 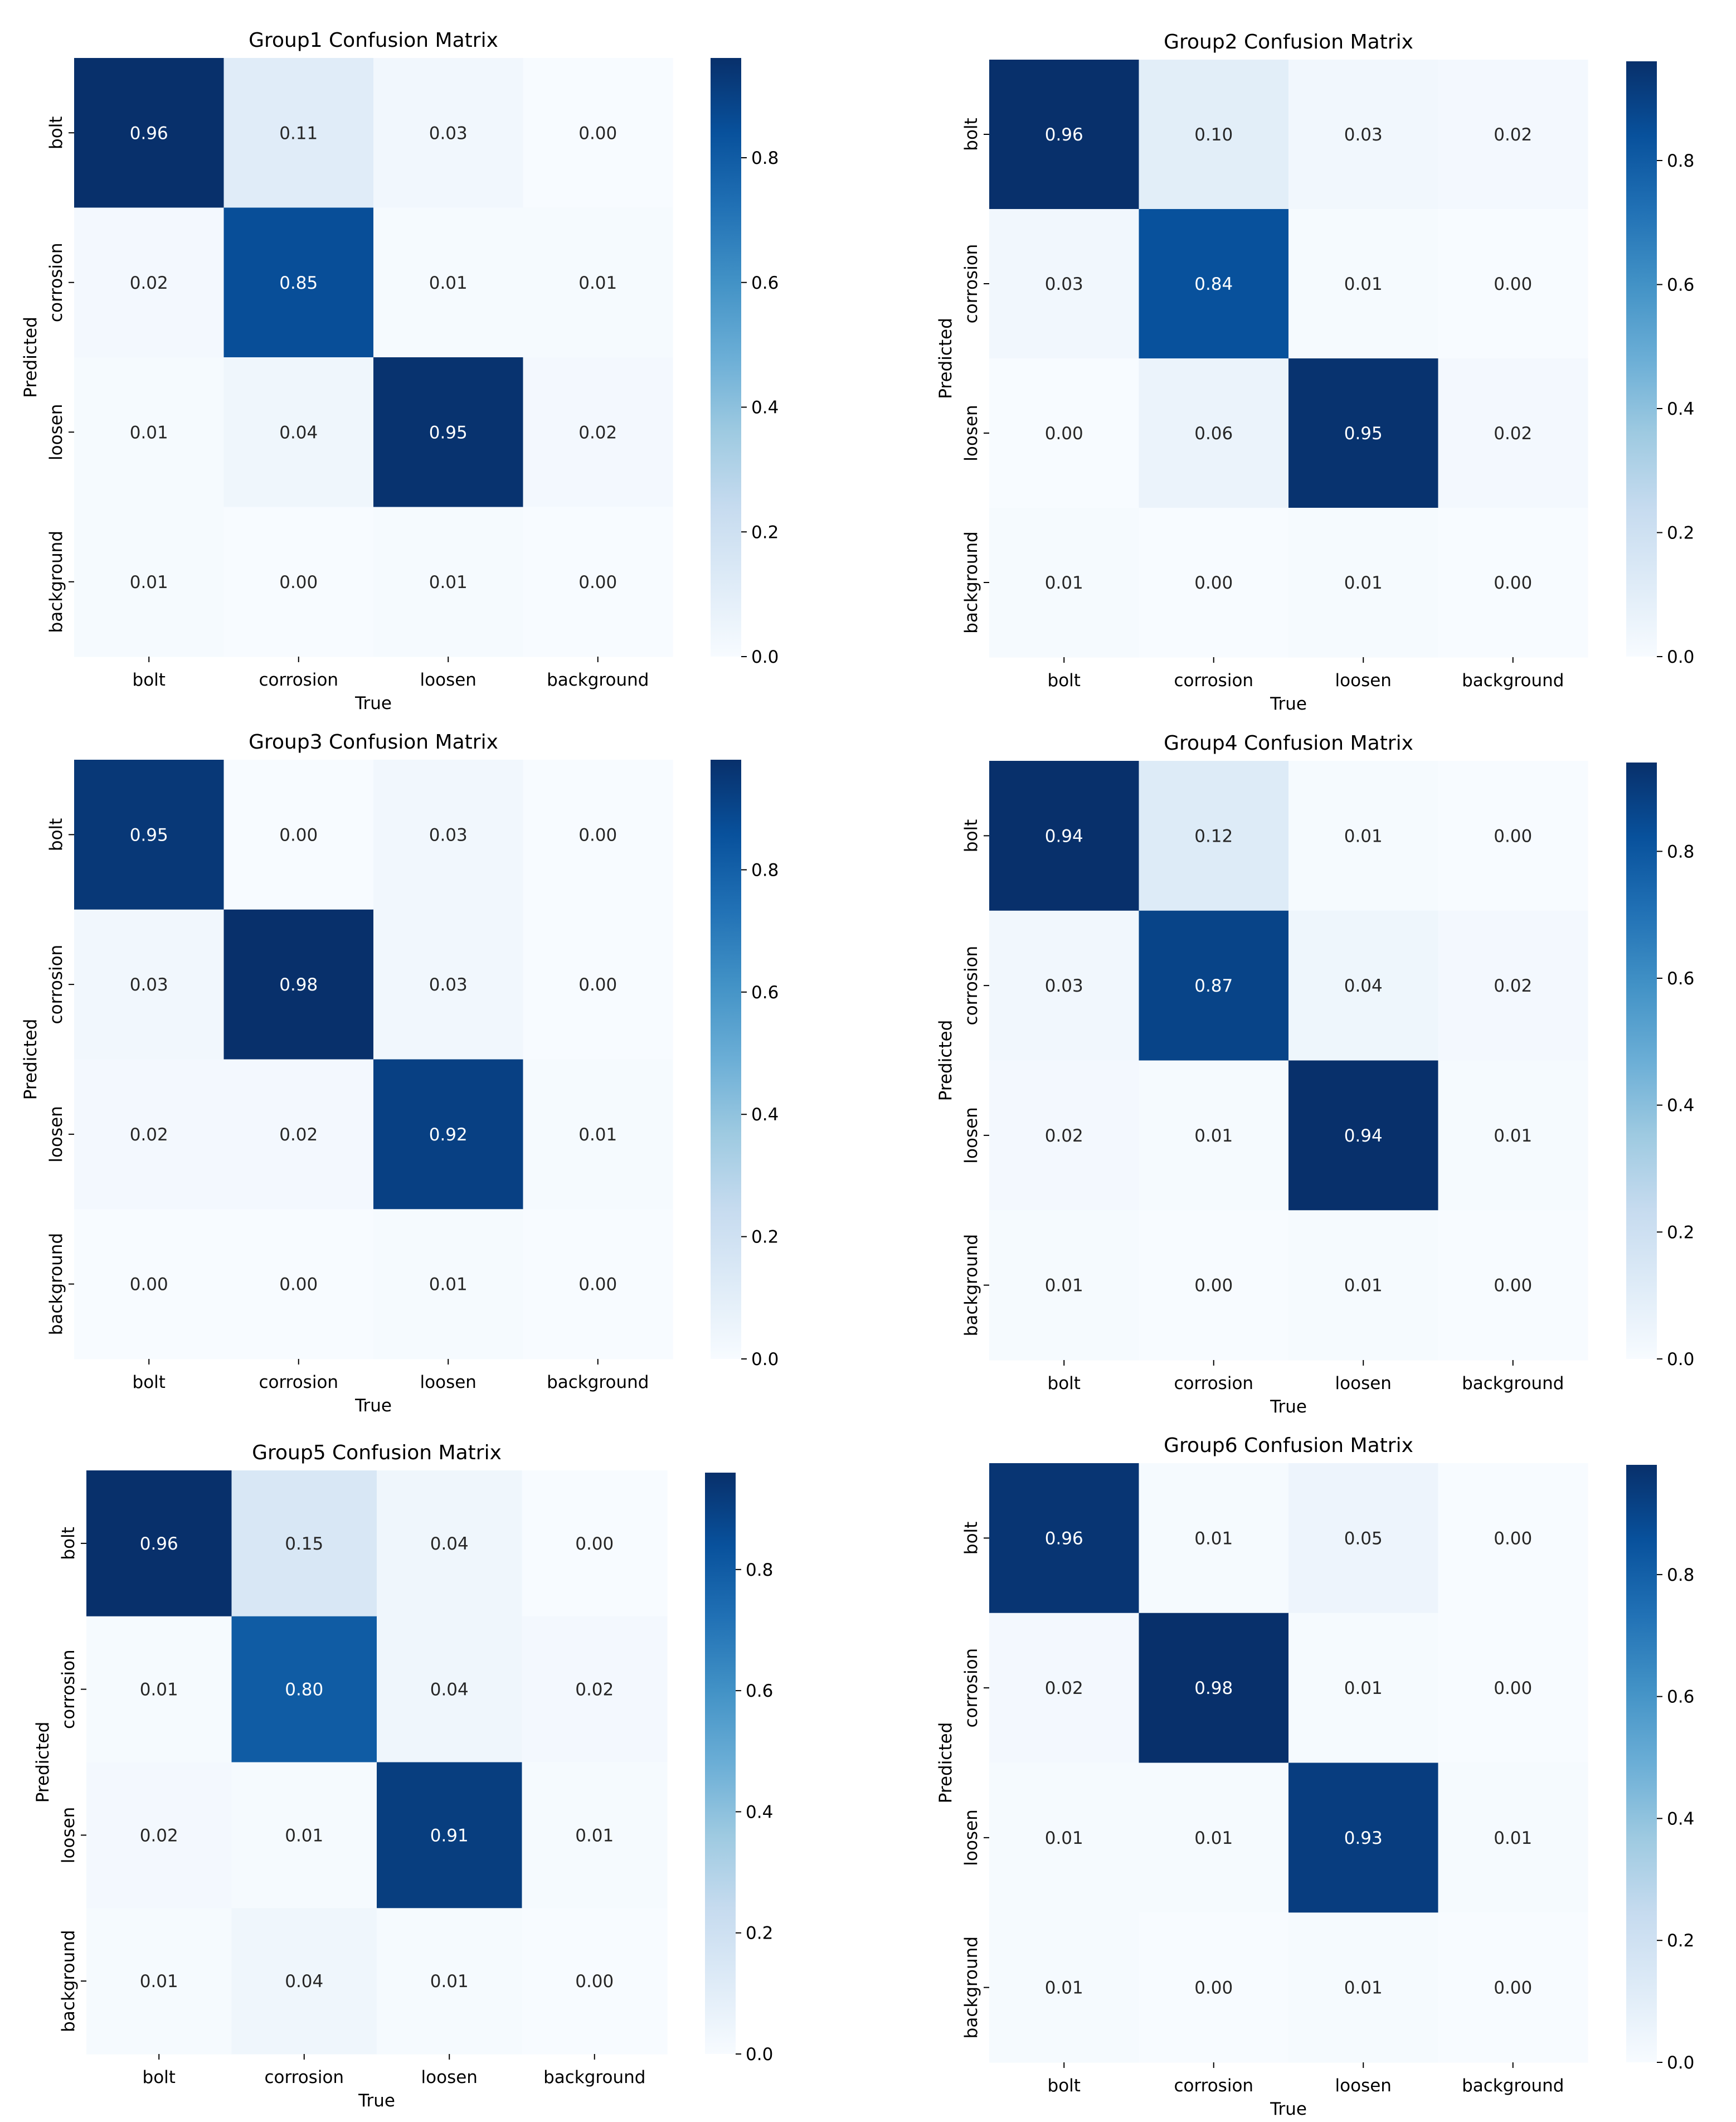 I want to click on x-tick-label: loosen, so click(x=1363, y=2086).